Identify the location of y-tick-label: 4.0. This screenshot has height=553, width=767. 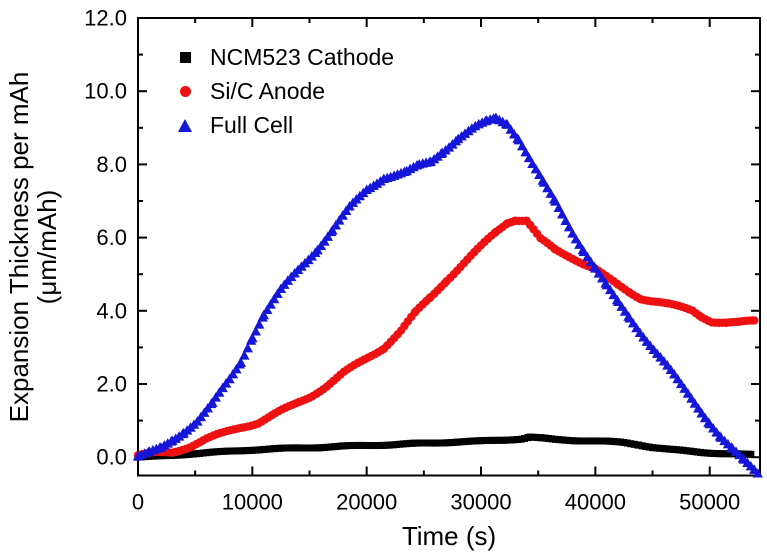
(111, 310).